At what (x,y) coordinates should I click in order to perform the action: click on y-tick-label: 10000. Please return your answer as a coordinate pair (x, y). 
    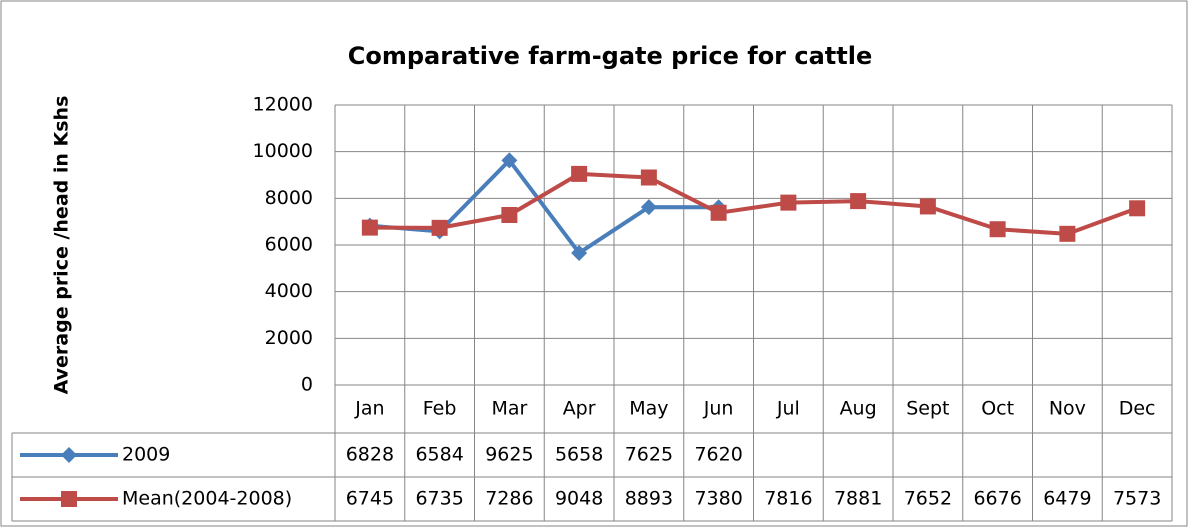
    Looking at the image, I should click on (283, 151).